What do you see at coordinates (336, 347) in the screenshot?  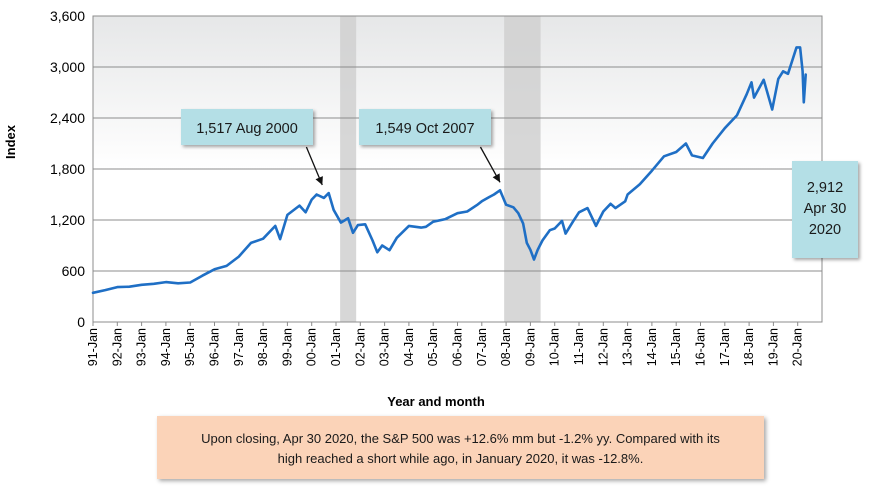 I see `x-tick-label: 01-Jan` at bounding box center [336, 347].